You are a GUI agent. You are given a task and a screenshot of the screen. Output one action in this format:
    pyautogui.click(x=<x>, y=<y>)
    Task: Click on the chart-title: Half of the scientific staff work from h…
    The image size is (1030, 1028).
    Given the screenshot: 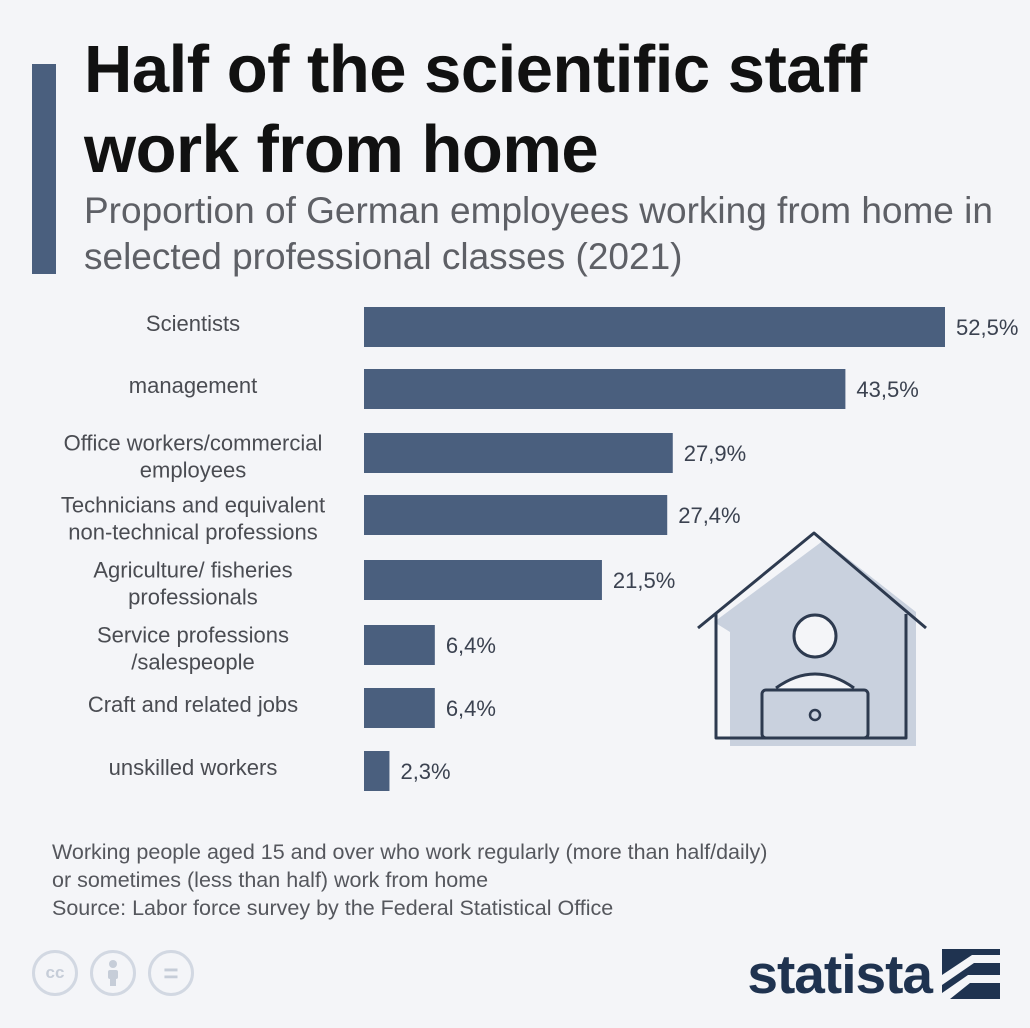 What is the action you would take?
    pyautogui.click(x=475, y=109)
    